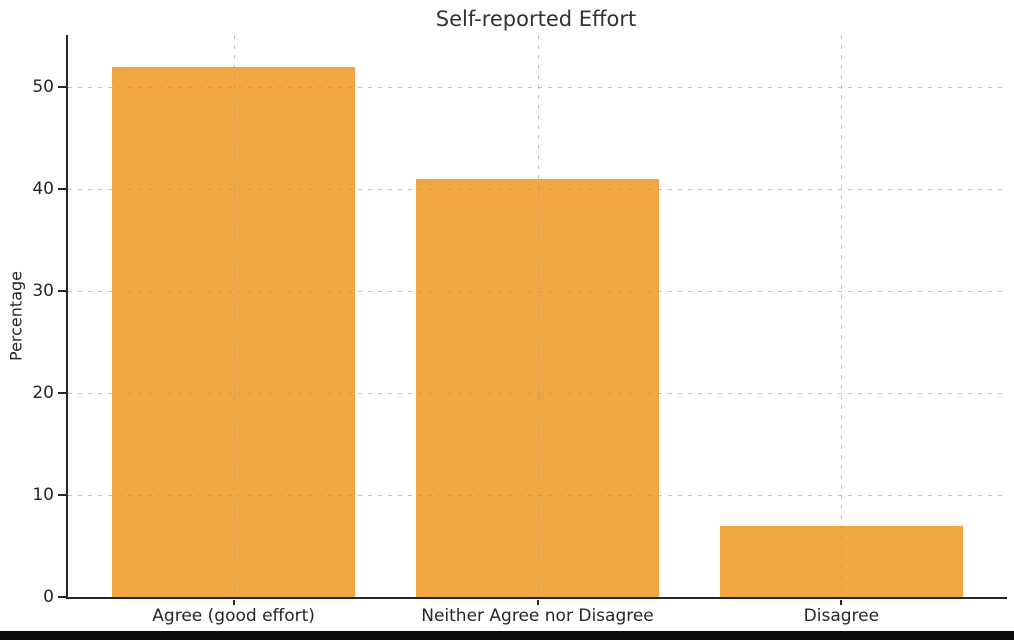  What do you see at coordinates (16, 316) in the screenshot?
I see `y-axis-label-text: Percentage` at bounding box center [16, 316].